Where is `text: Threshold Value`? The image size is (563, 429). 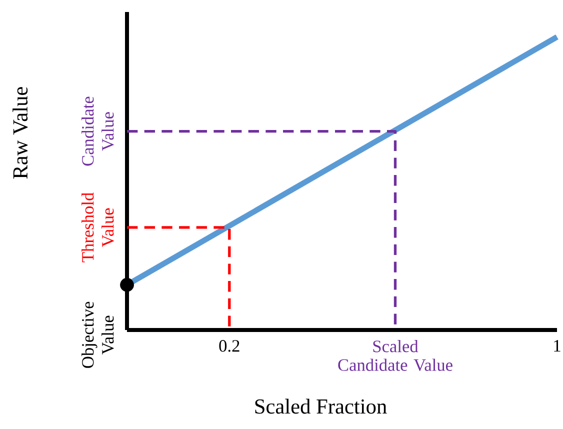
text: Threshold Value is located at coordinates (98, 227).